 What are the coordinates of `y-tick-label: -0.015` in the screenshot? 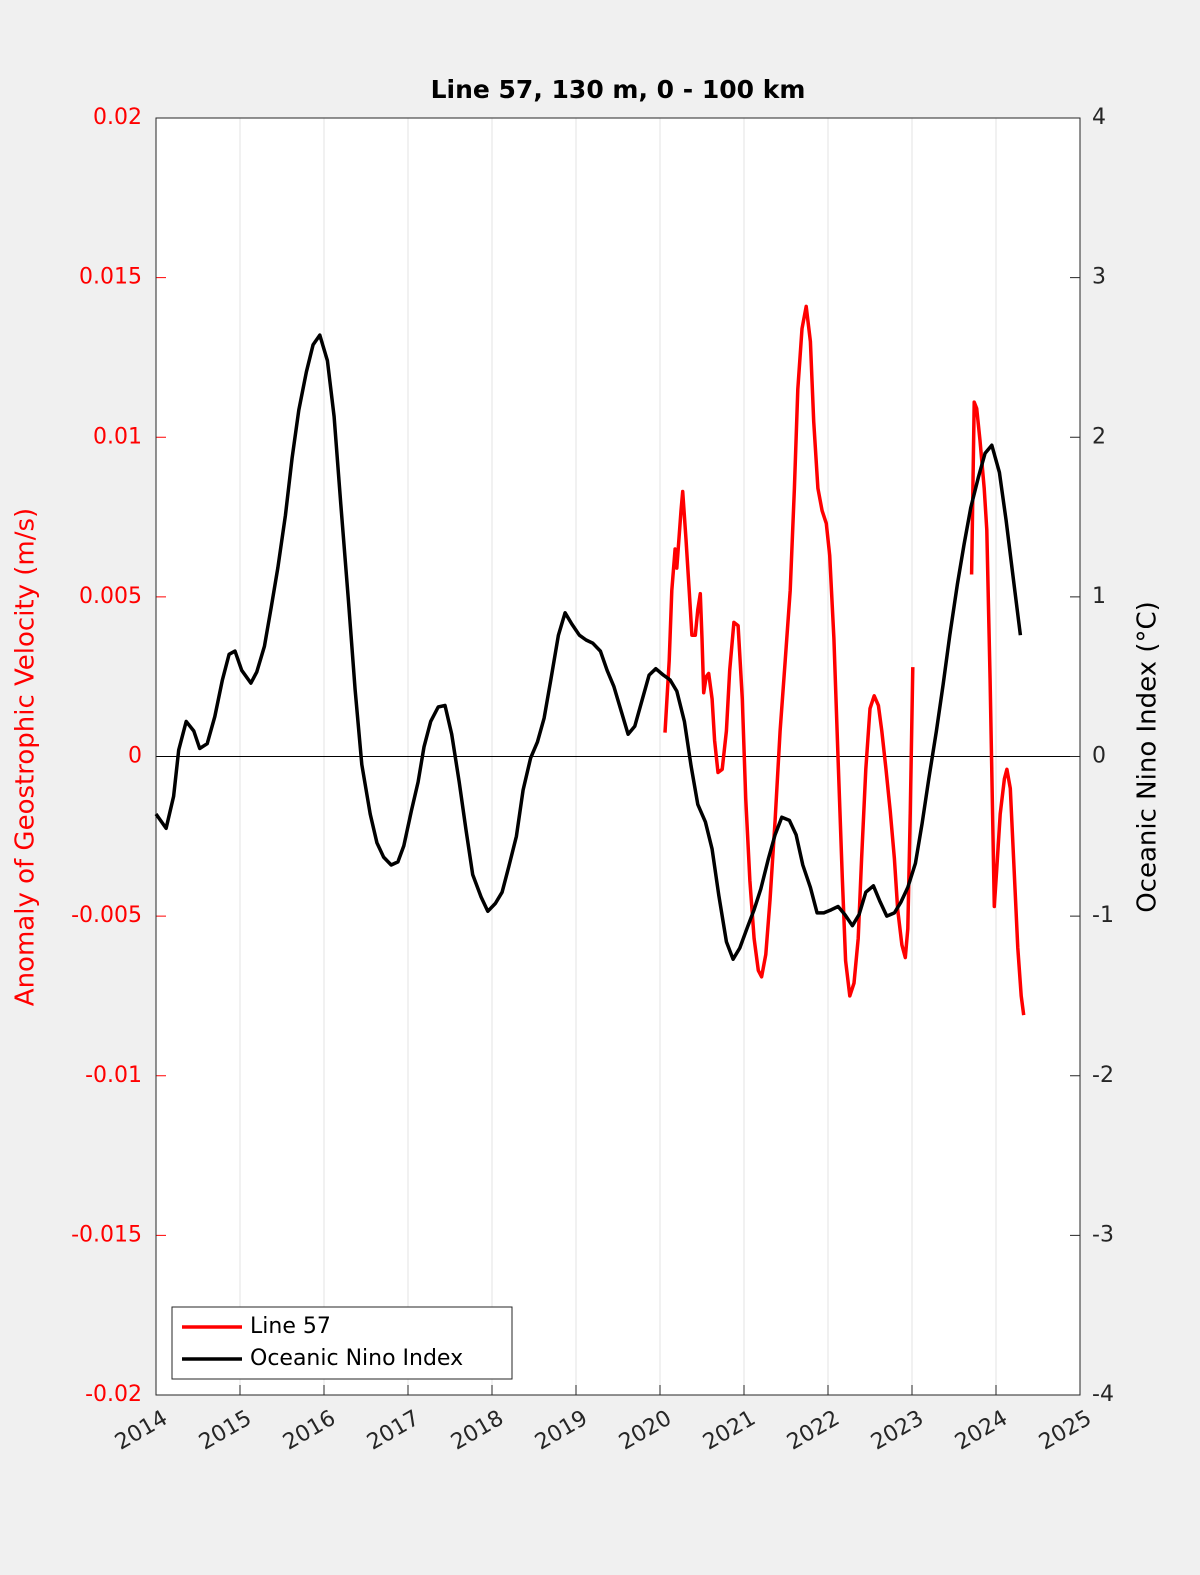 It's located at (106, 1234).